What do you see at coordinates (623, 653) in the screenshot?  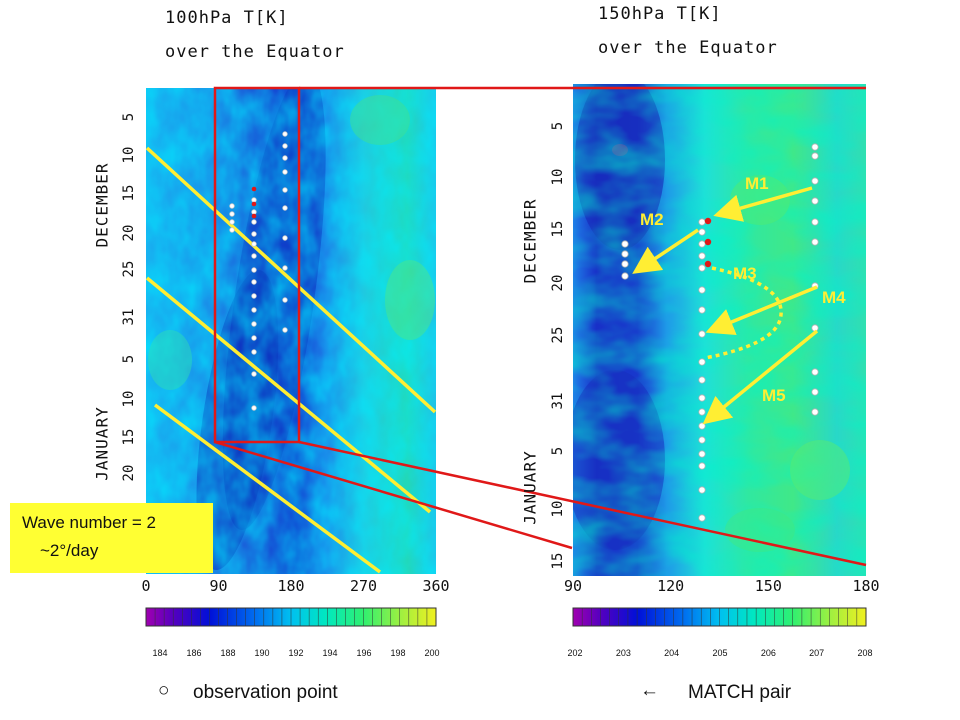 I see `colorbar-tick-right-1: 203` at bounding box center [623, 653].